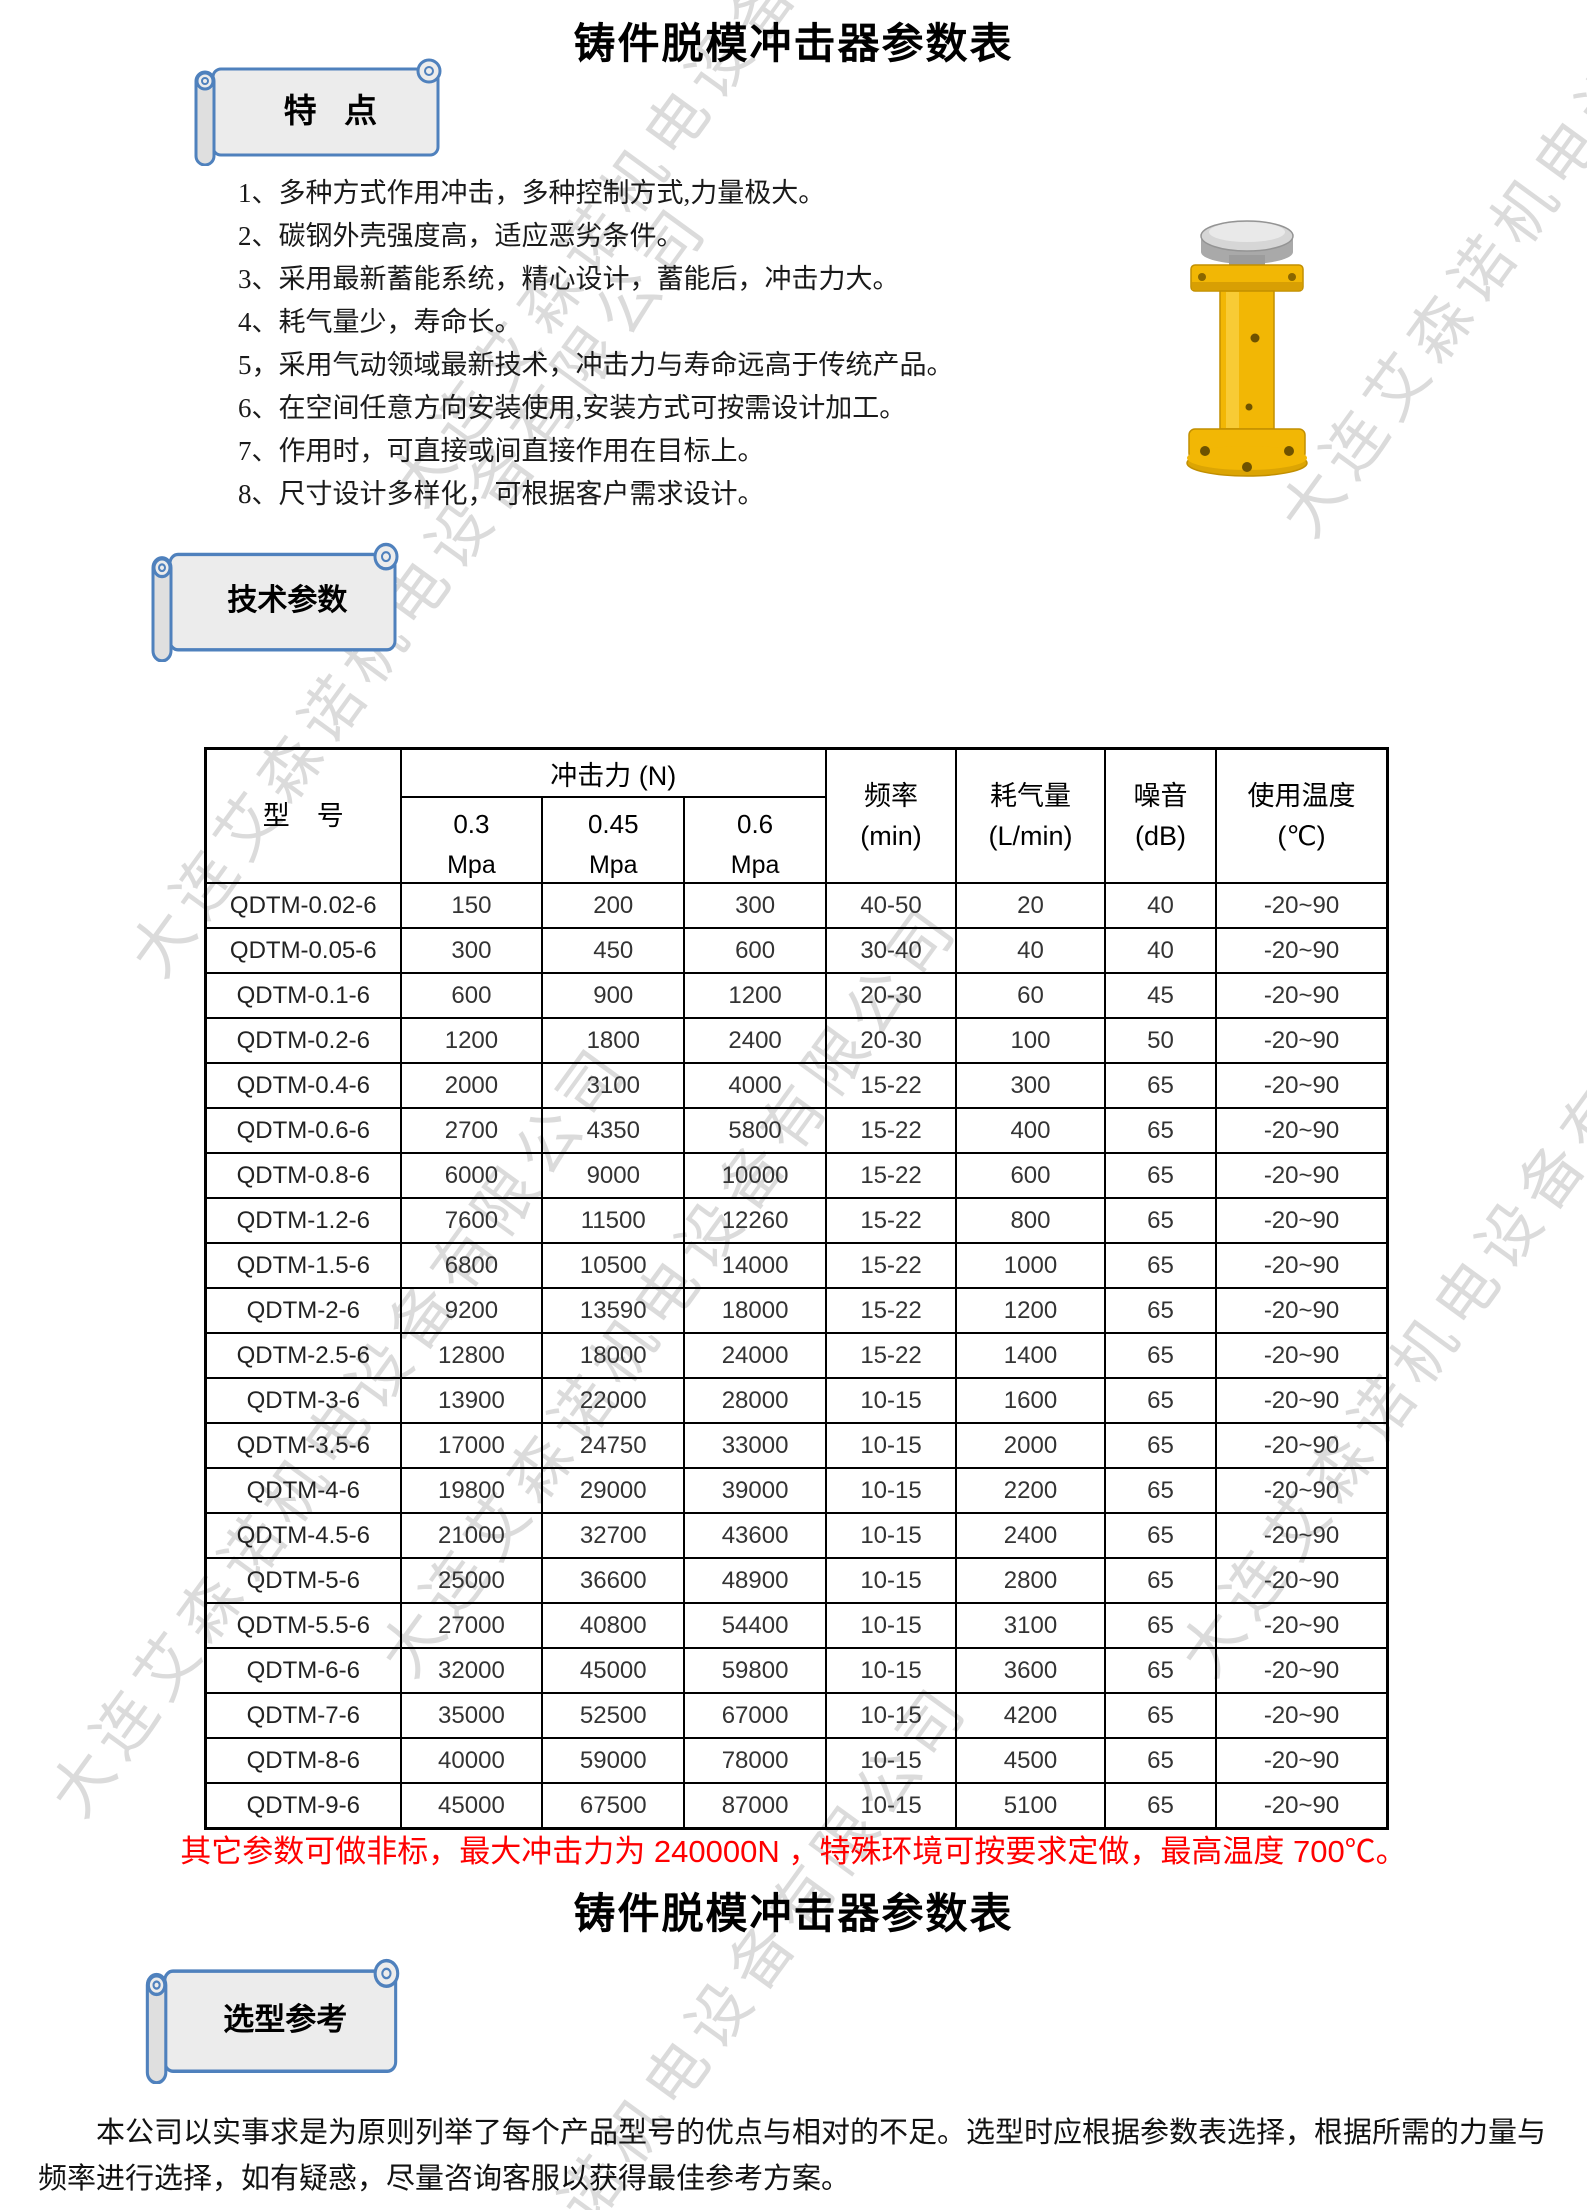  What do you see at coordinates (613, 1175) in the screenshot?
I see `value-cell: 9000` at bounding box center [613, 1175].